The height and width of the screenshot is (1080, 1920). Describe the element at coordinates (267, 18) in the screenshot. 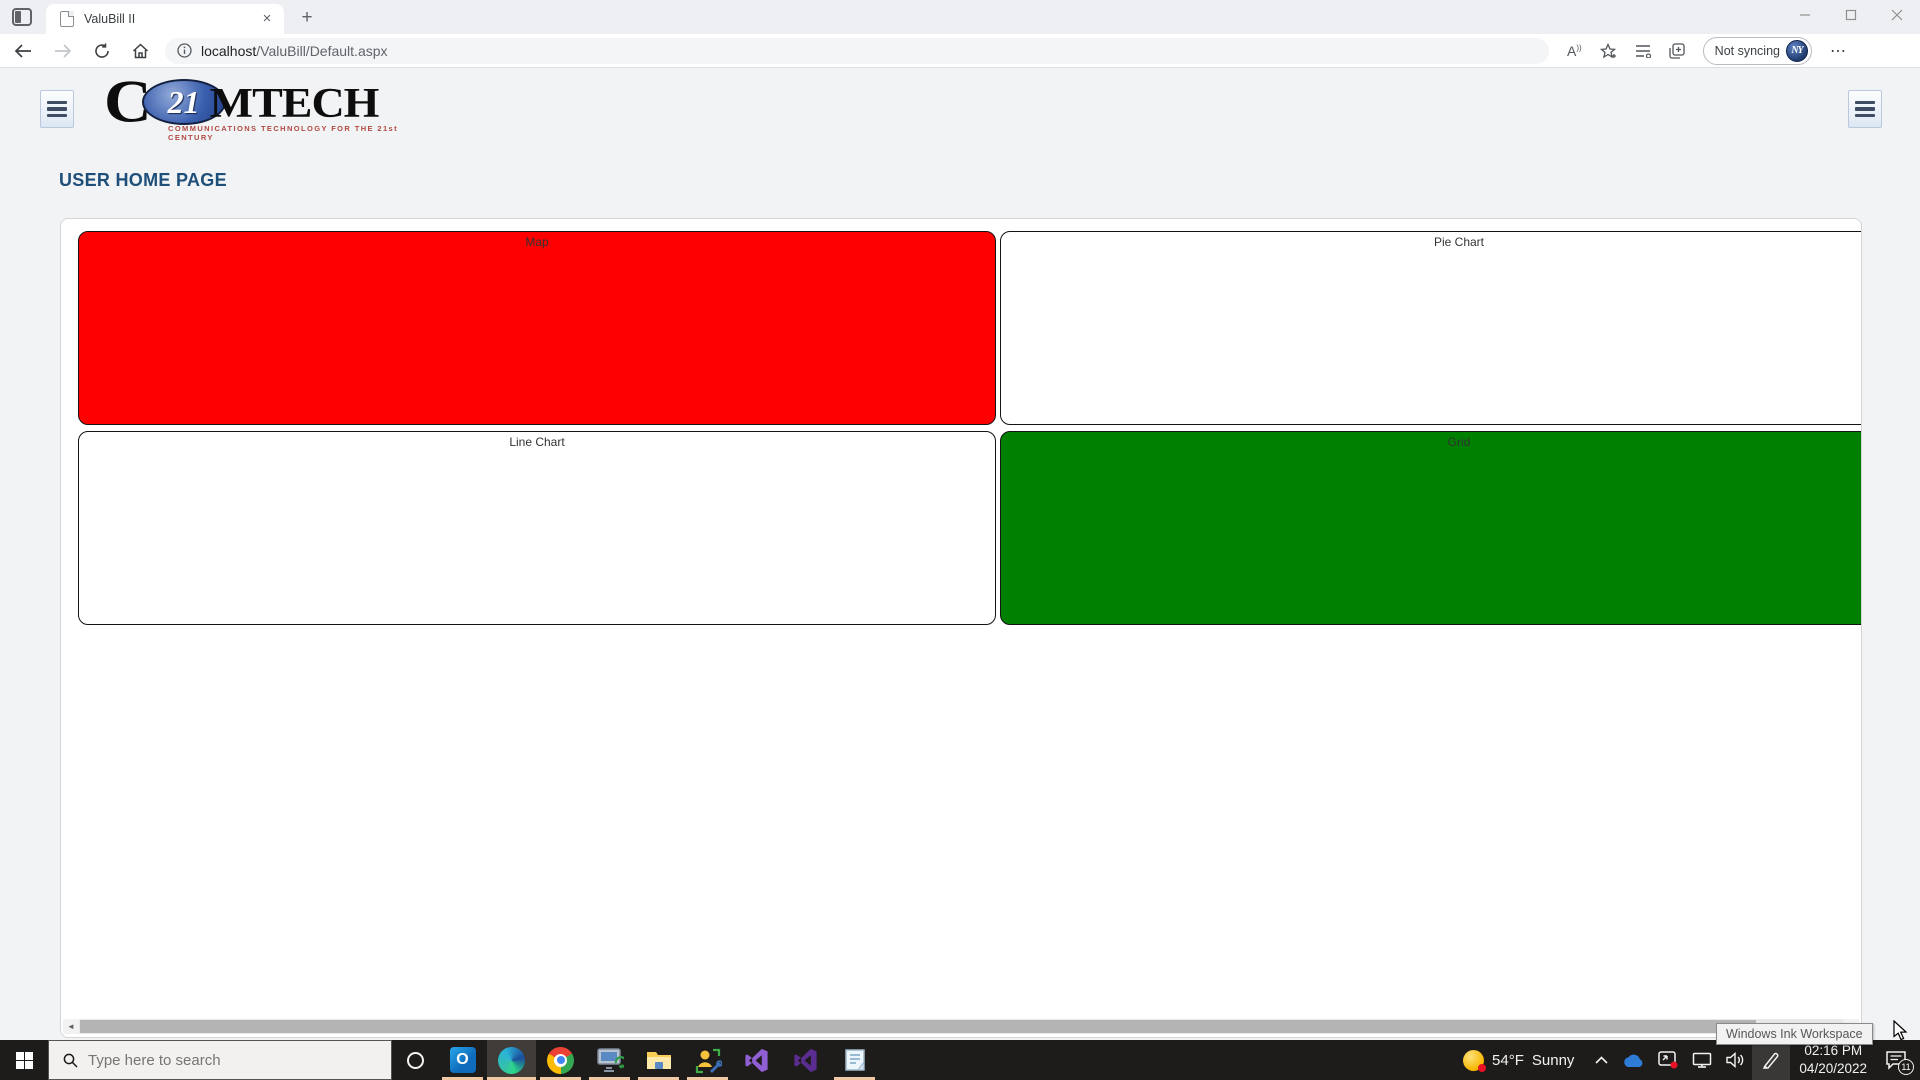

I see `tab-close-icon: ×` at that location.